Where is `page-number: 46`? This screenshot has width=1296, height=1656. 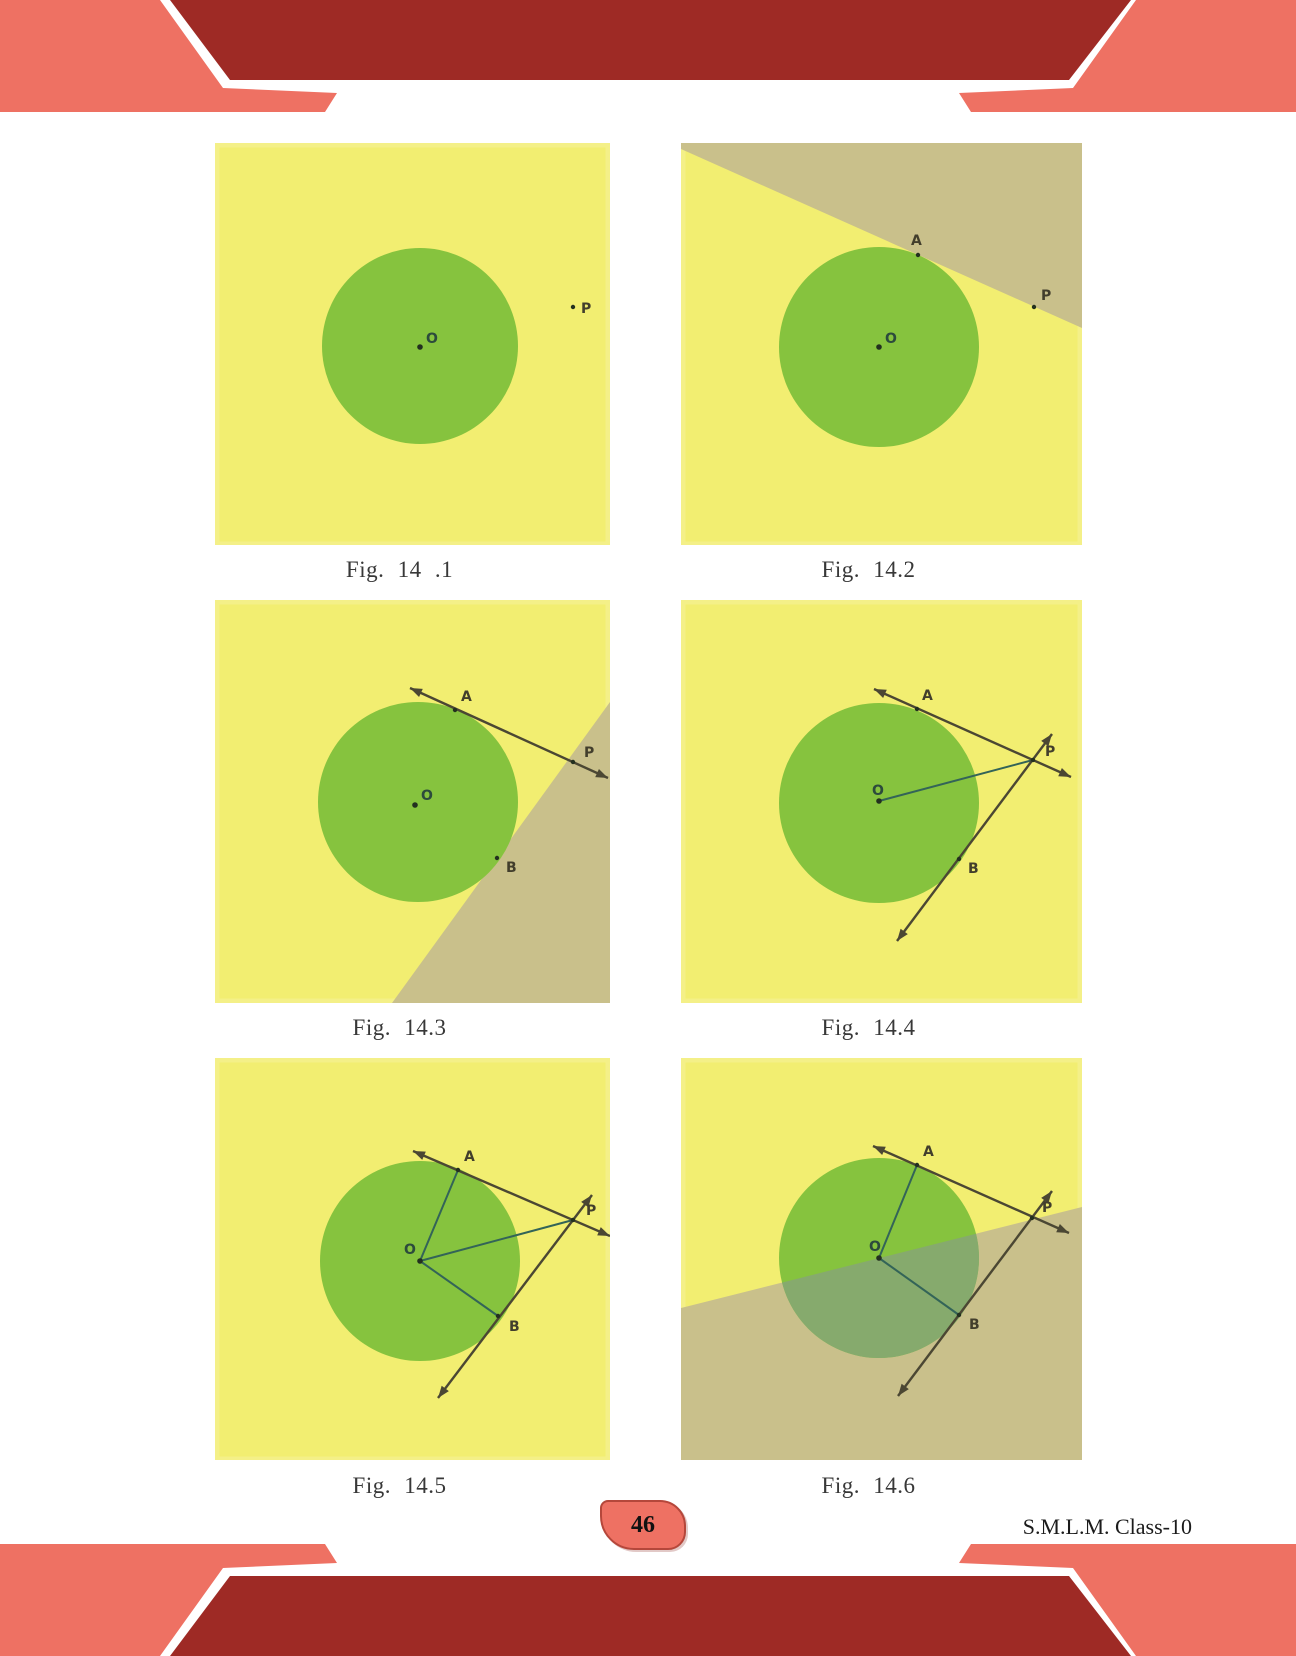
page-number: 46 is located at coordinates (643, 1524).